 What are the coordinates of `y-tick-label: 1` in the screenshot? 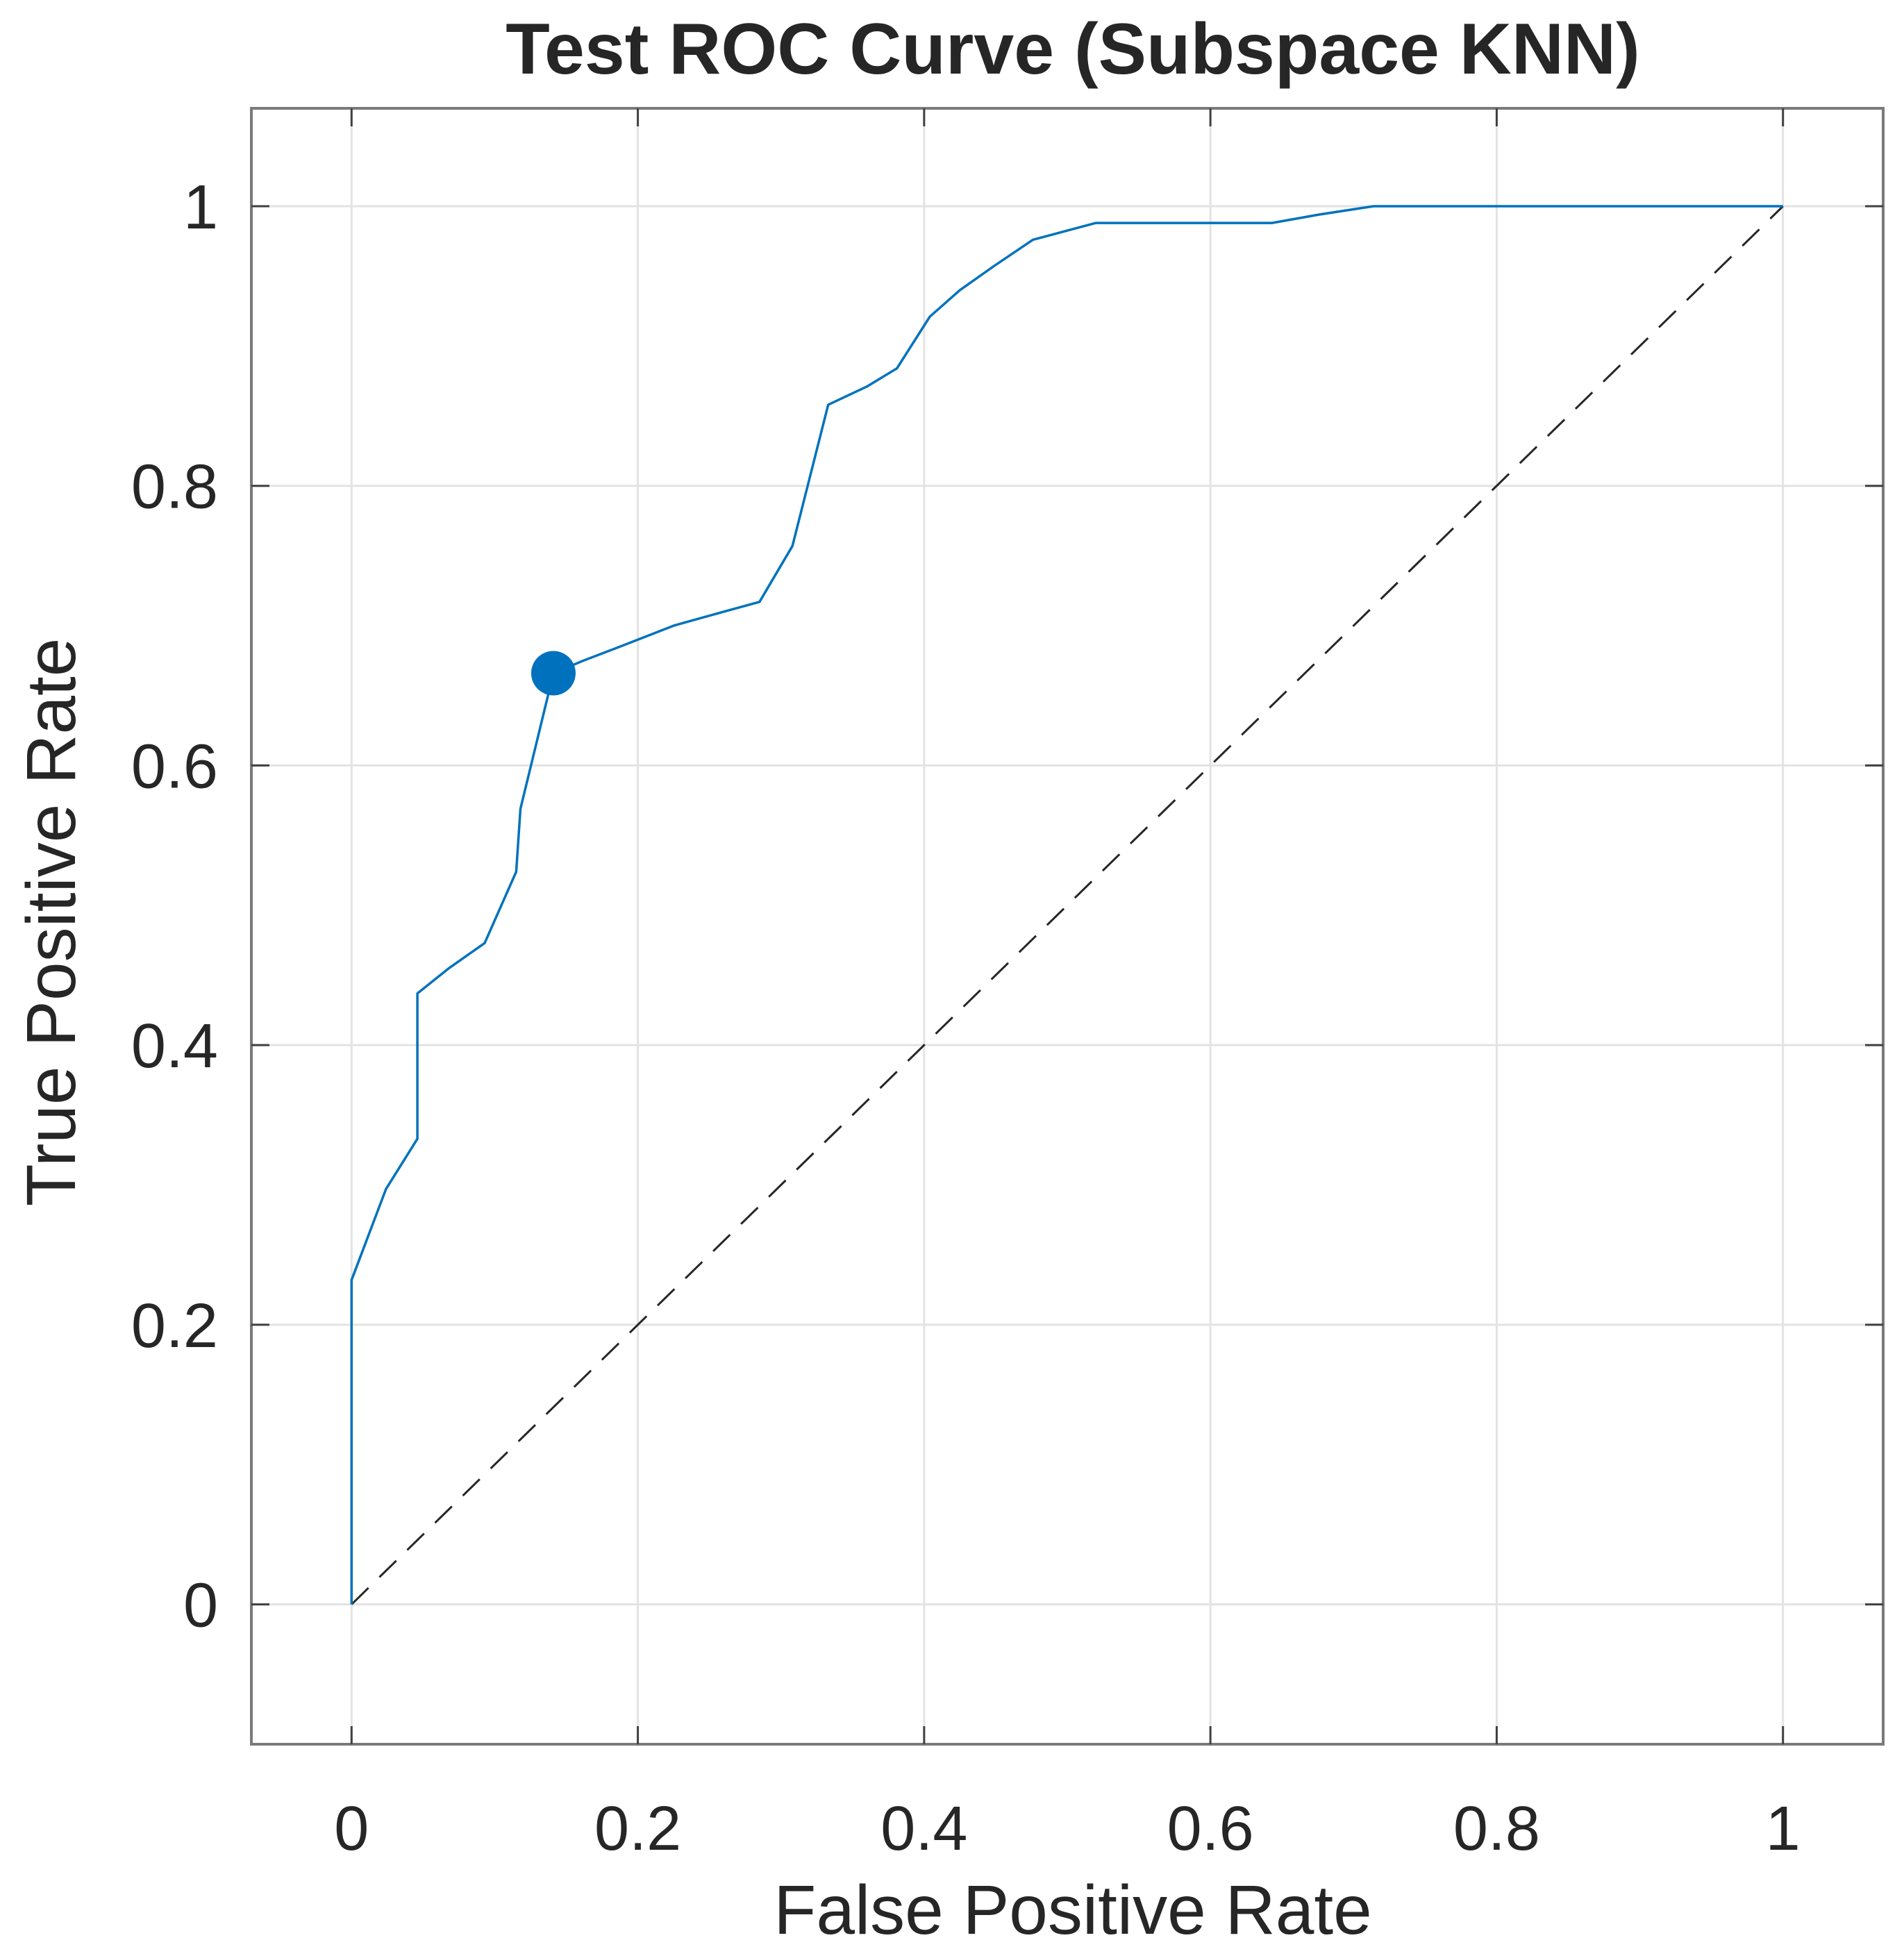 It's located at (200, 207).